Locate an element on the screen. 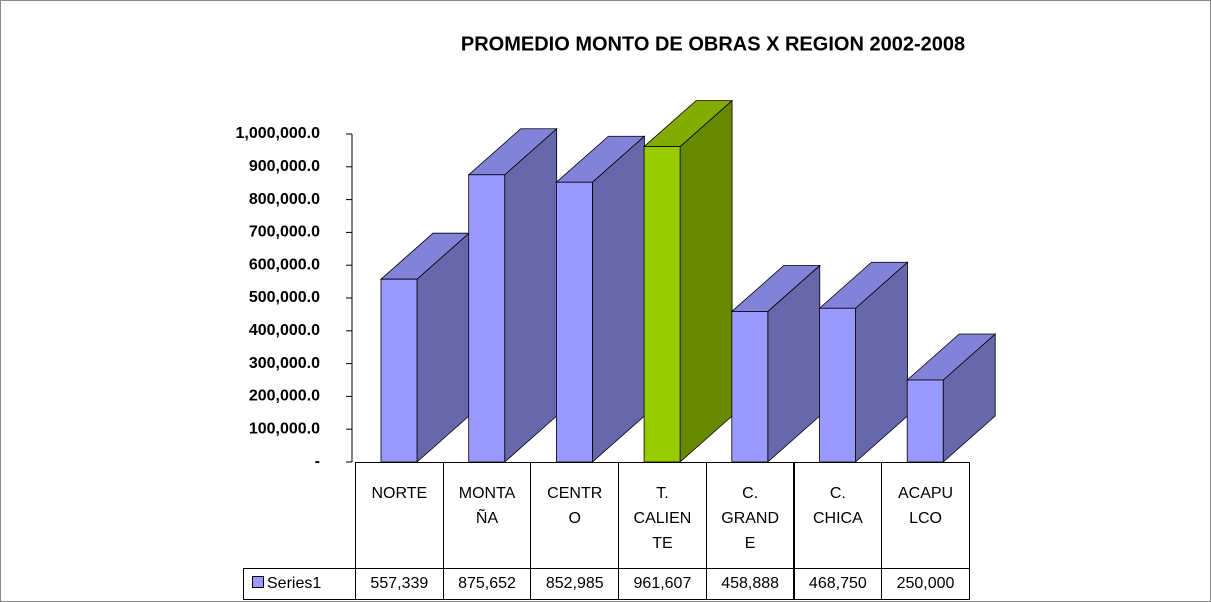  y-tick-label: 900,000.0 is located at coordinates (284, 166).